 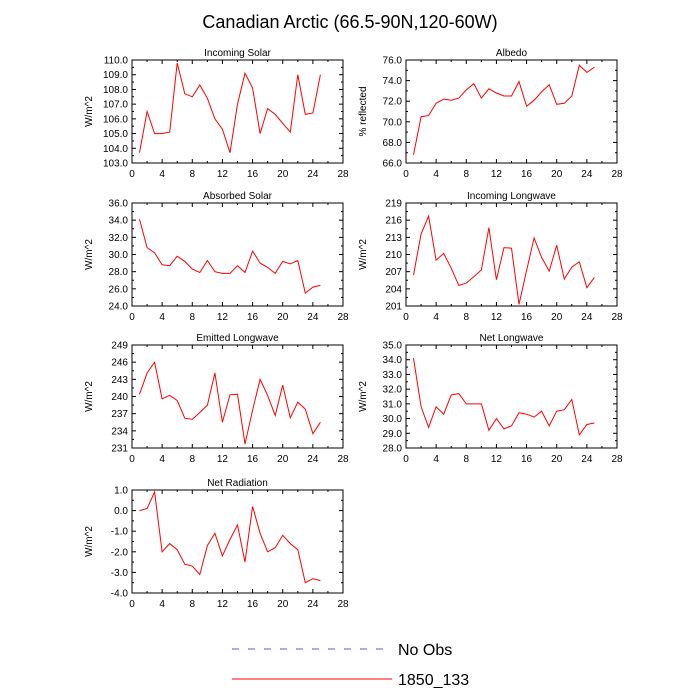 I want to click on panel-incoming-longwave-xtick-label: 12, so click(x=497, y=317).